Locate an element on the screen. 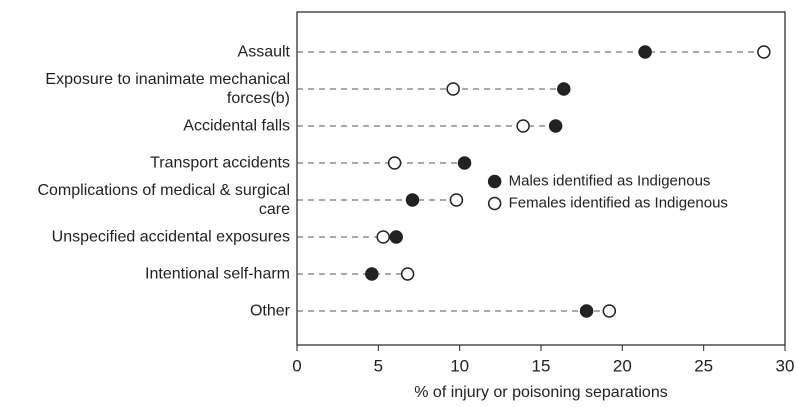 This screenshot has width=795, height=407. category-label: Other is located at coordinates (269, 311).